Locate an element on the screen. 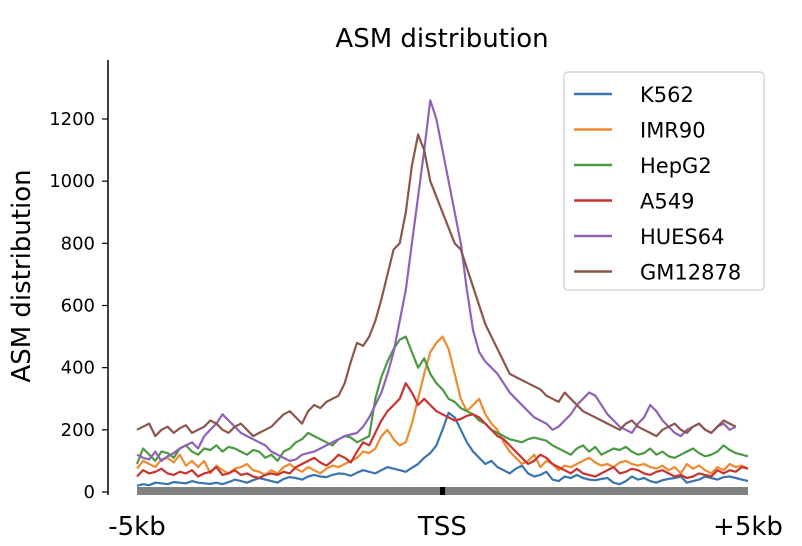 Image resolution: width=802 pixels, height=546 pixels. y-tick-label: 0 is located at coordinates (89, 492).